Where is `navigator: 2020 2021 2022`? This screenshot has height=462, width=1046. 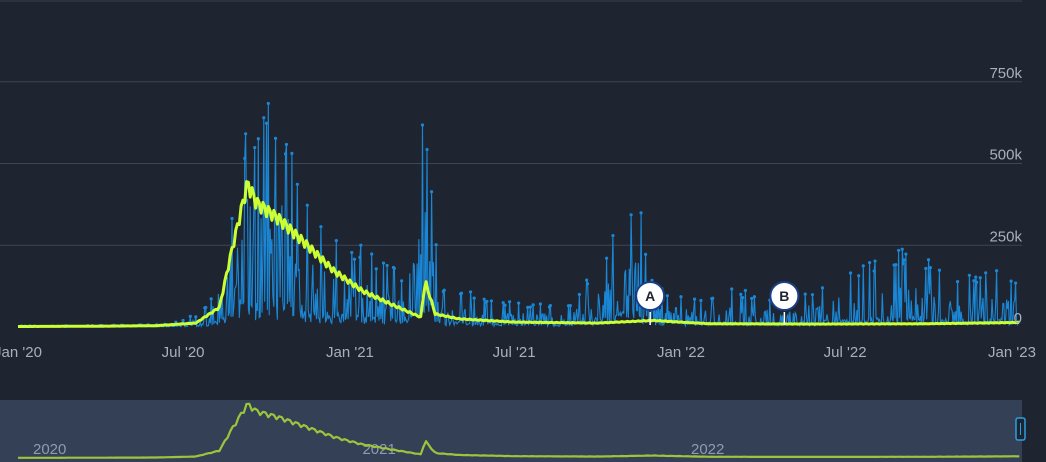 navigator: 2020 2021 2022 is located at coordinates (513, 431).